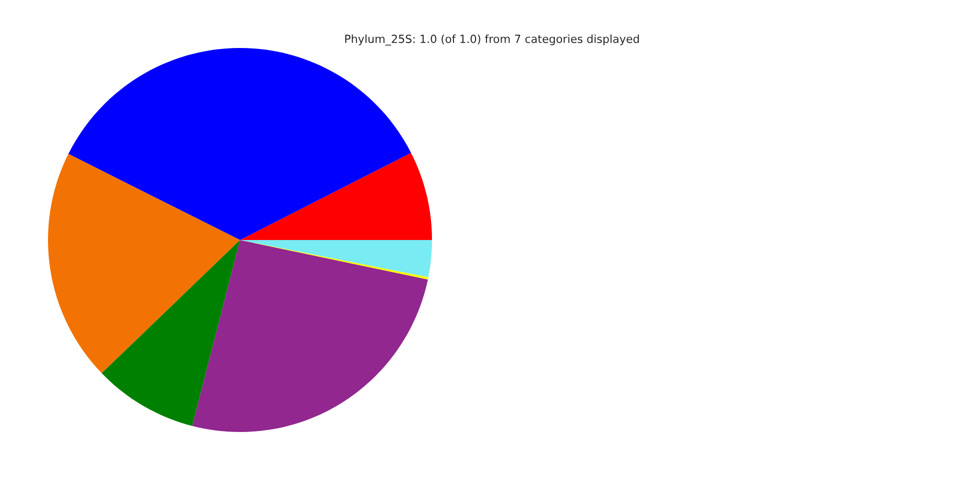 This screenshot has height=480, width=960. What do you see at coordinates (492, 40) in the screenshot?
I see `text: Phylum_25S: 1.0 (of 1.0) from 7 categories displayed` at bounding box center [492, 40].